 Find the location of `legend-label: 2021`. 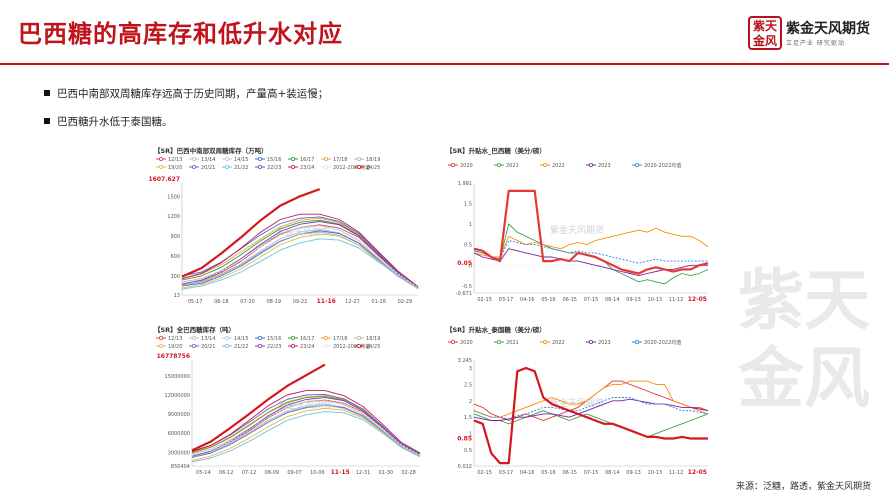

legend-label: 2021 is located at coordinates (512, 343).